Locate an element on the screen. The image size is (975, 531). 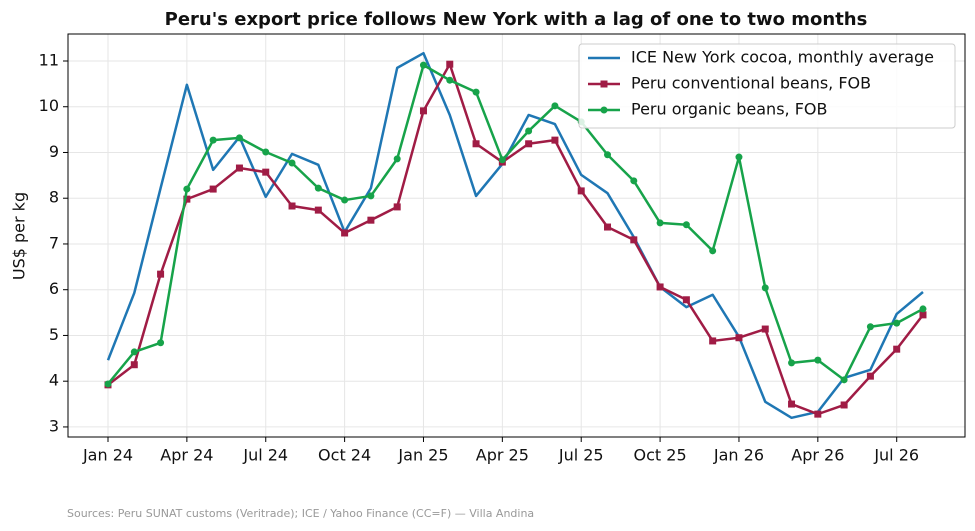
x-tick-label: Jan 25 is located at coordinates (422, 455).